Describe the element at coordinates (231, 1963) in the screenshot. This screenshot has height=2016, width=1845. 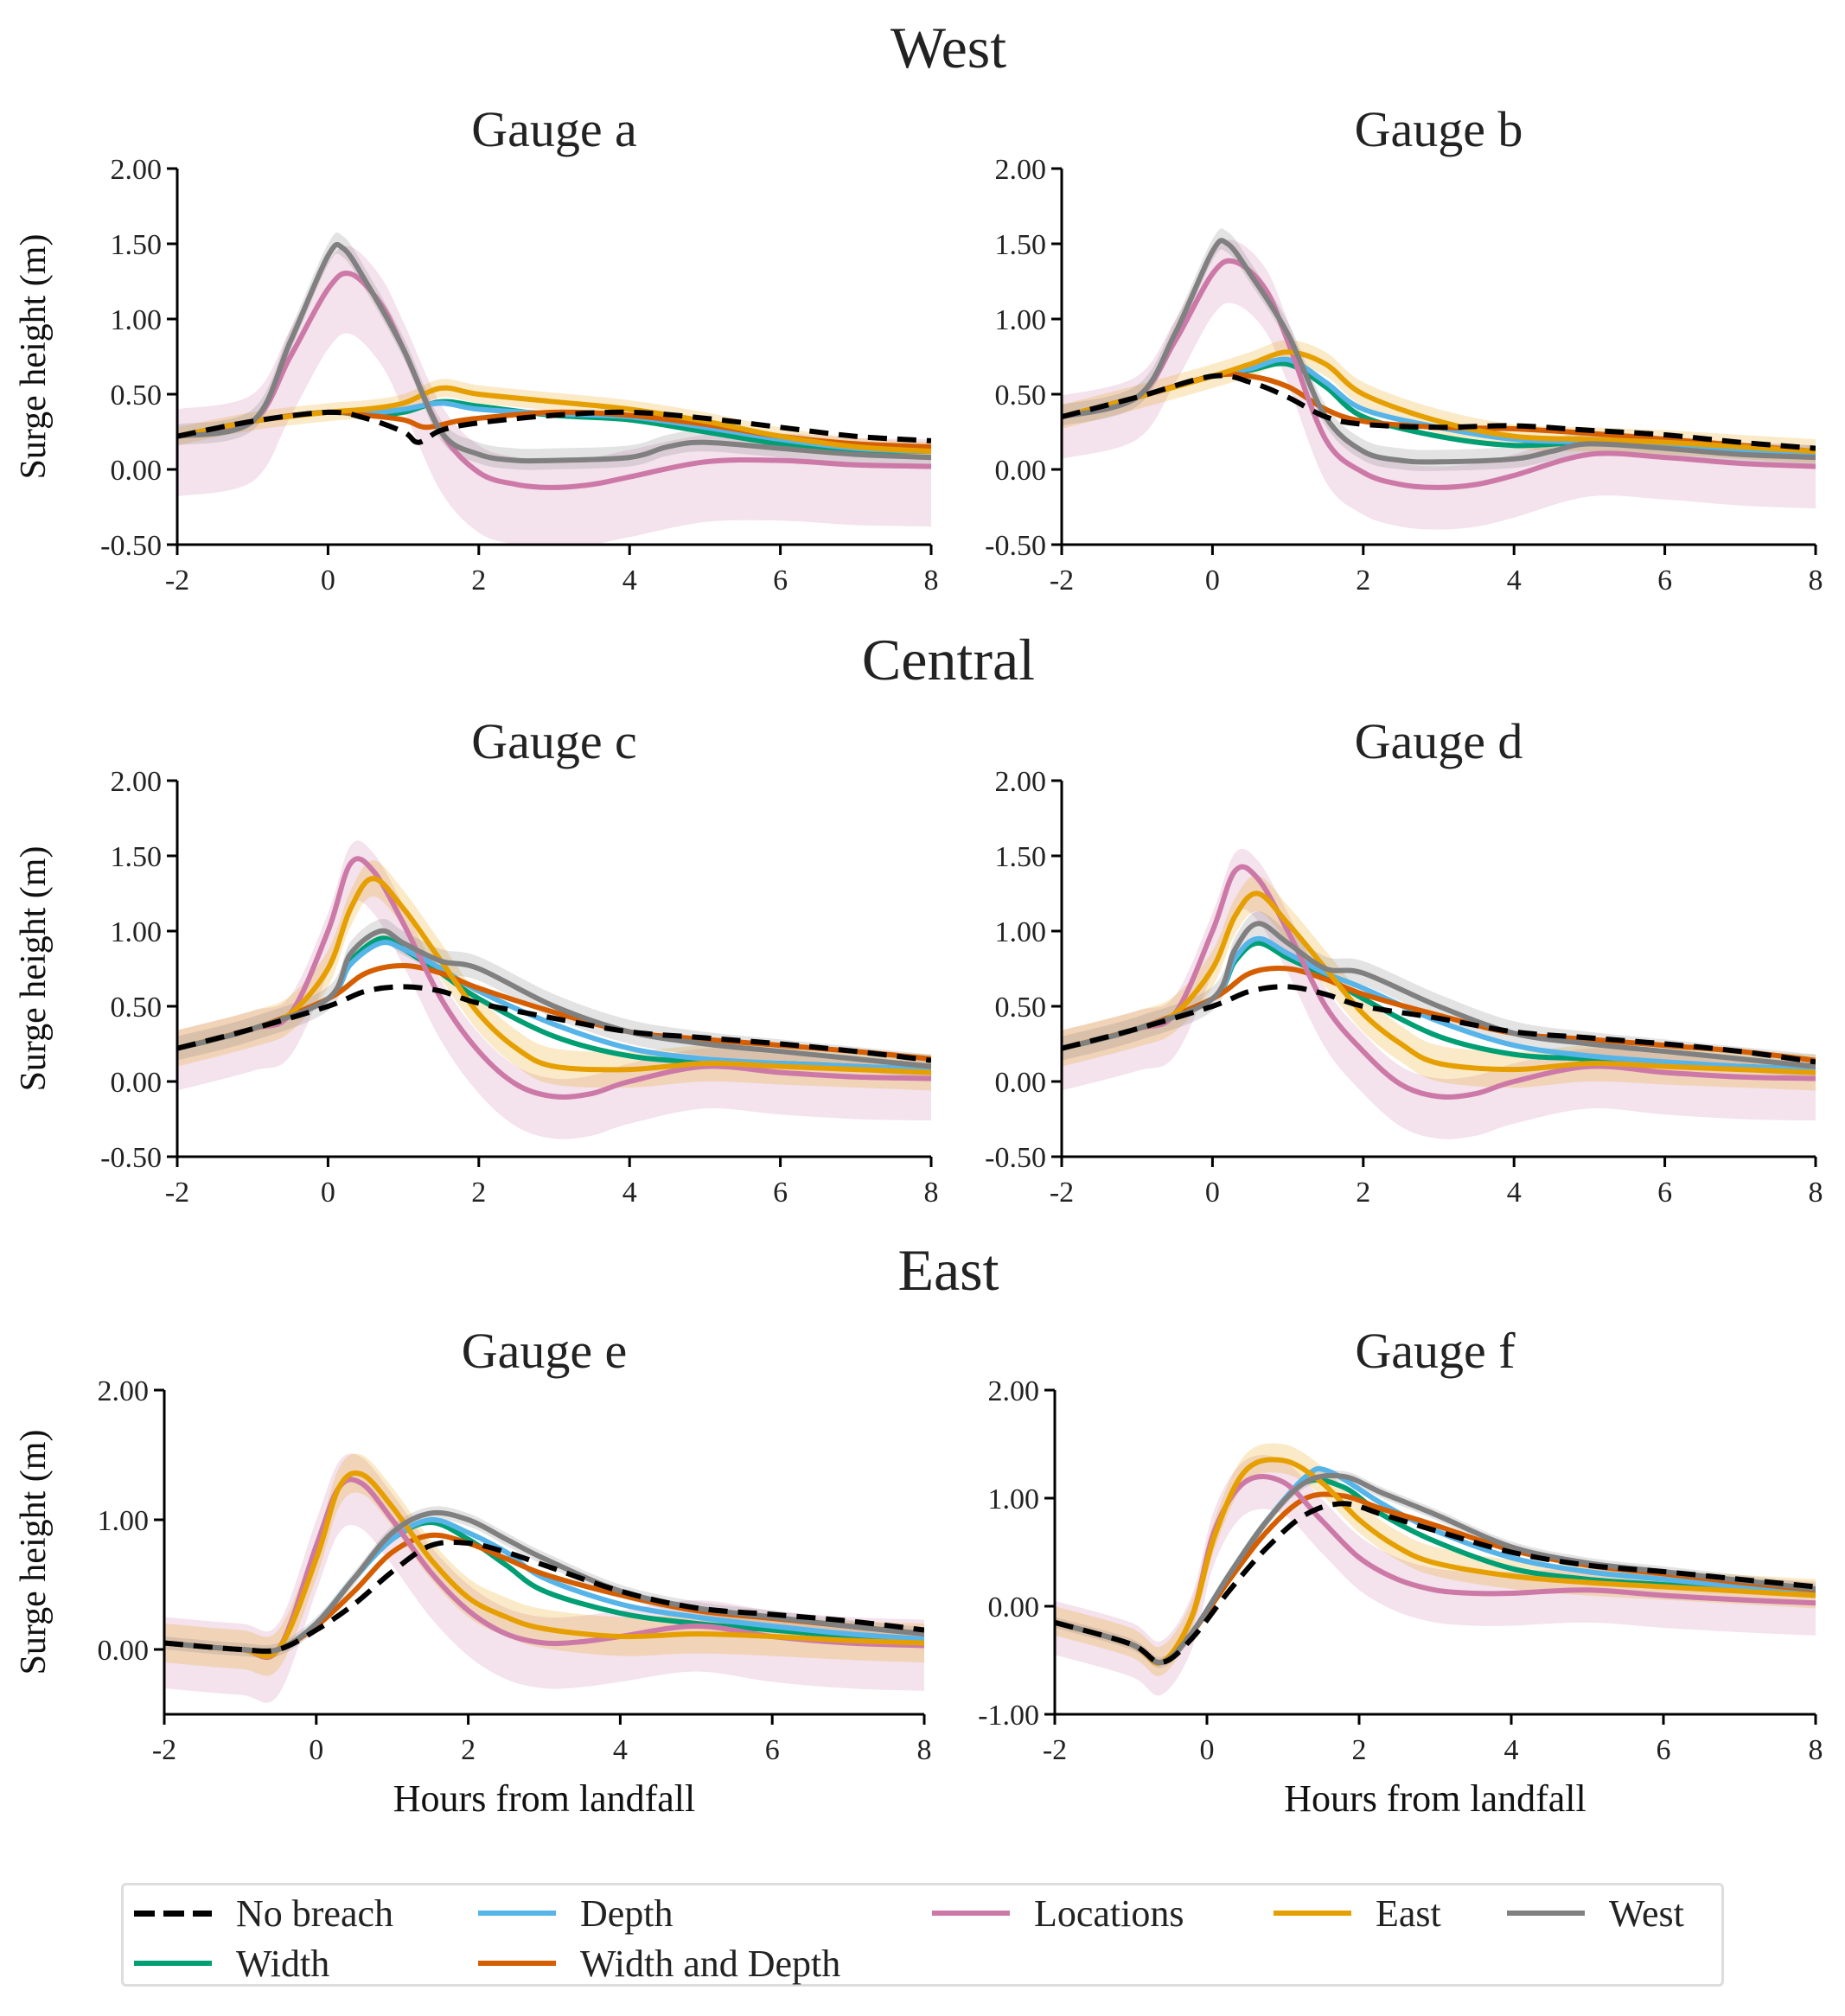
I see `legend-item-width: Width` at that location.